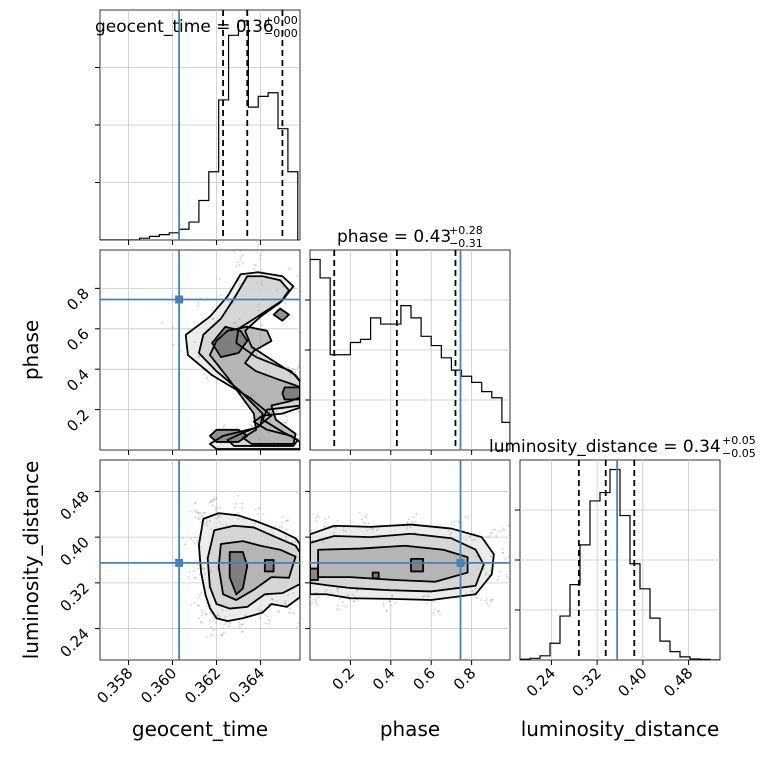  What do you see at coordinates (74, 597) in the screenshot?
I see `y-tick-label: 0.32` at bounding box center [74, 597].